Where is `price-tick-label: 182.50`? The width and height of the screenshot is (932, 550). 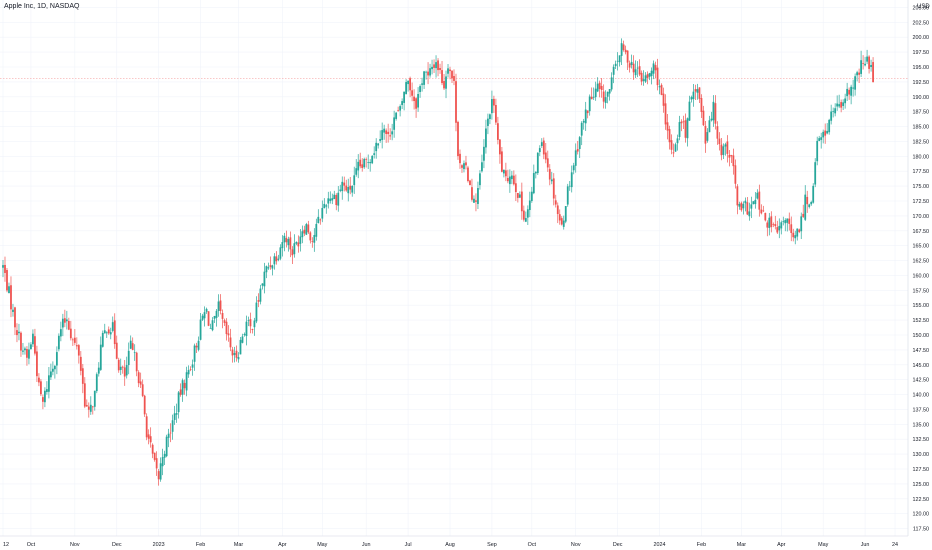 price-tick-label: 182.50 is located at coordinates (921, 142).